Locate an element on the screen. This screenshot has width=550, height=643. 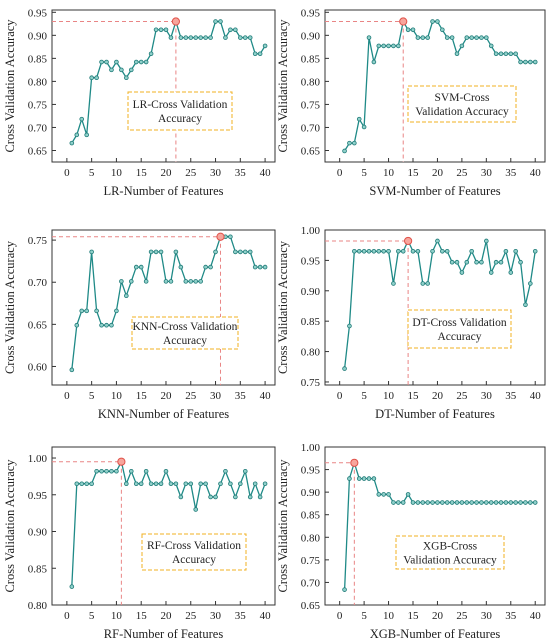
chart-2-x-tick-label: 35 is located at coordinates (511, 173).